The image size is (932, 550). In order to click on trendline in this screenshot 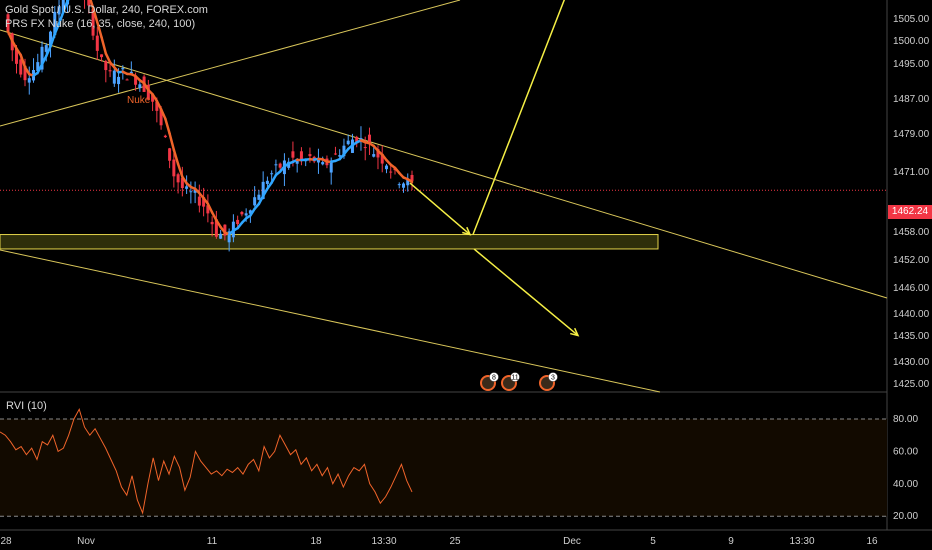, I will do `click(230, 63)`.